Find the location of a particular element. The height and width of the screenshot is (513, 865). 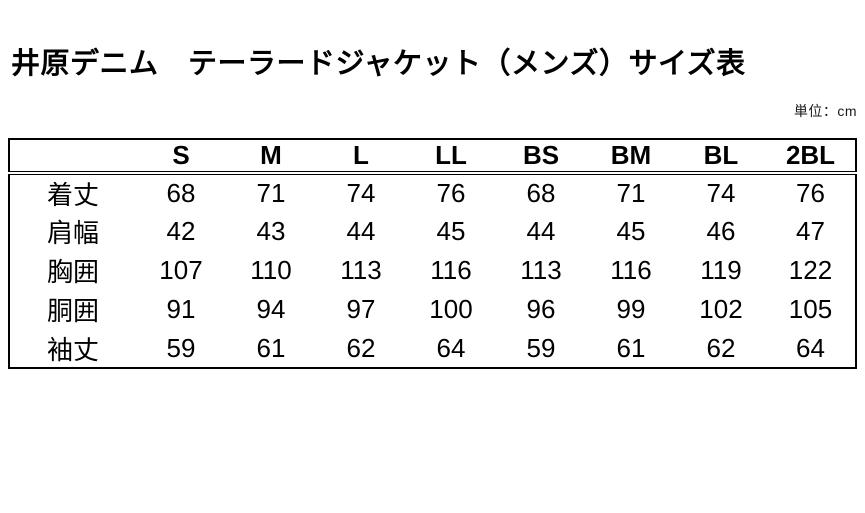

corner-cell is located at coordinates (72, 157).